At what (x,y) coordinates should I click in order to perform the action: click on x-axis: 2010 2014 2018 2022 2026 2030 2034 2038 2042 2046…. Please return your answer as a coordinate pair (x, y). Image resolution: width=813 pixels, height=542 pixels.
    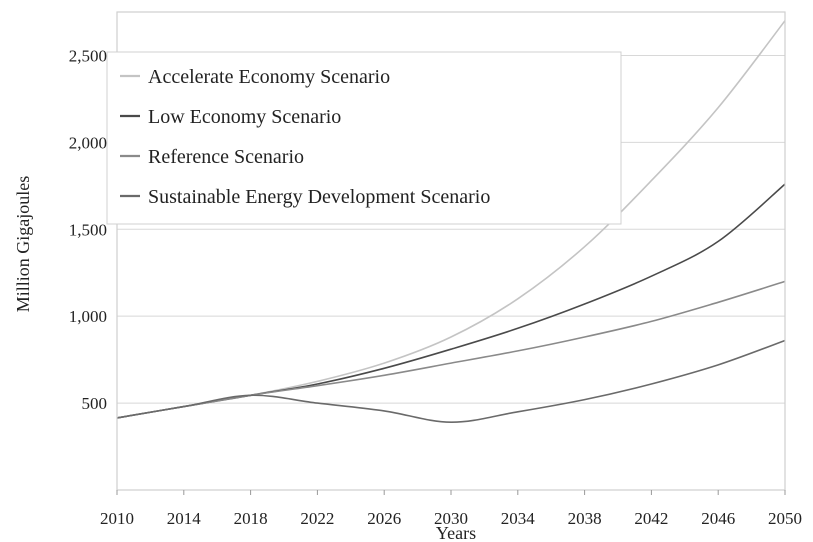
    Looking at the image, I should click on (451, 509).